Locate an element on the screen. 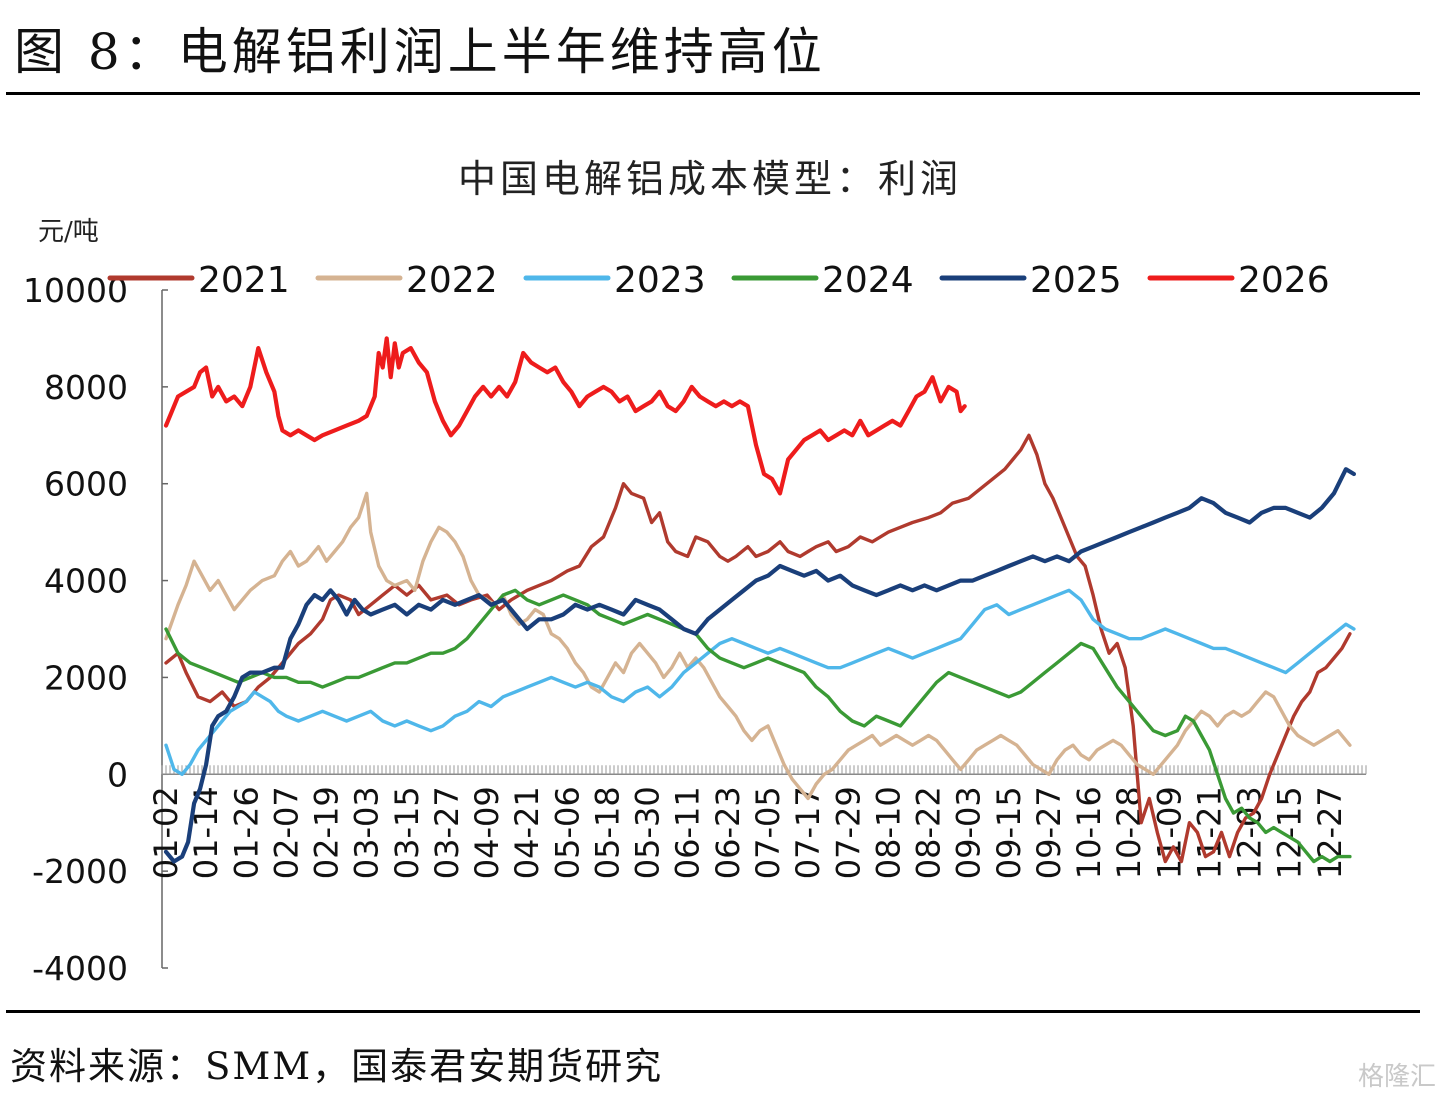  y-tick-label: -4000 is located at coordinates (80, 968).